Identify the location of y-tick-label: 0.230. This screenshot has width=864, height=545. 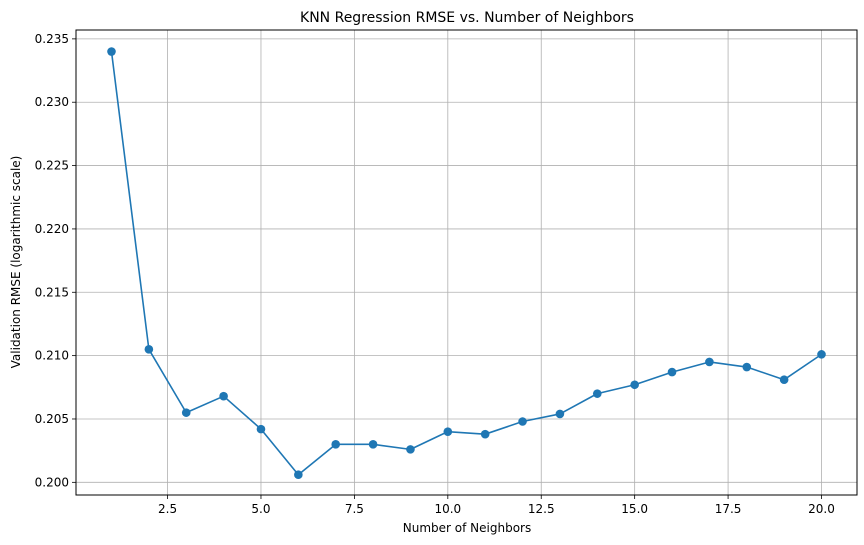
(52, 102).